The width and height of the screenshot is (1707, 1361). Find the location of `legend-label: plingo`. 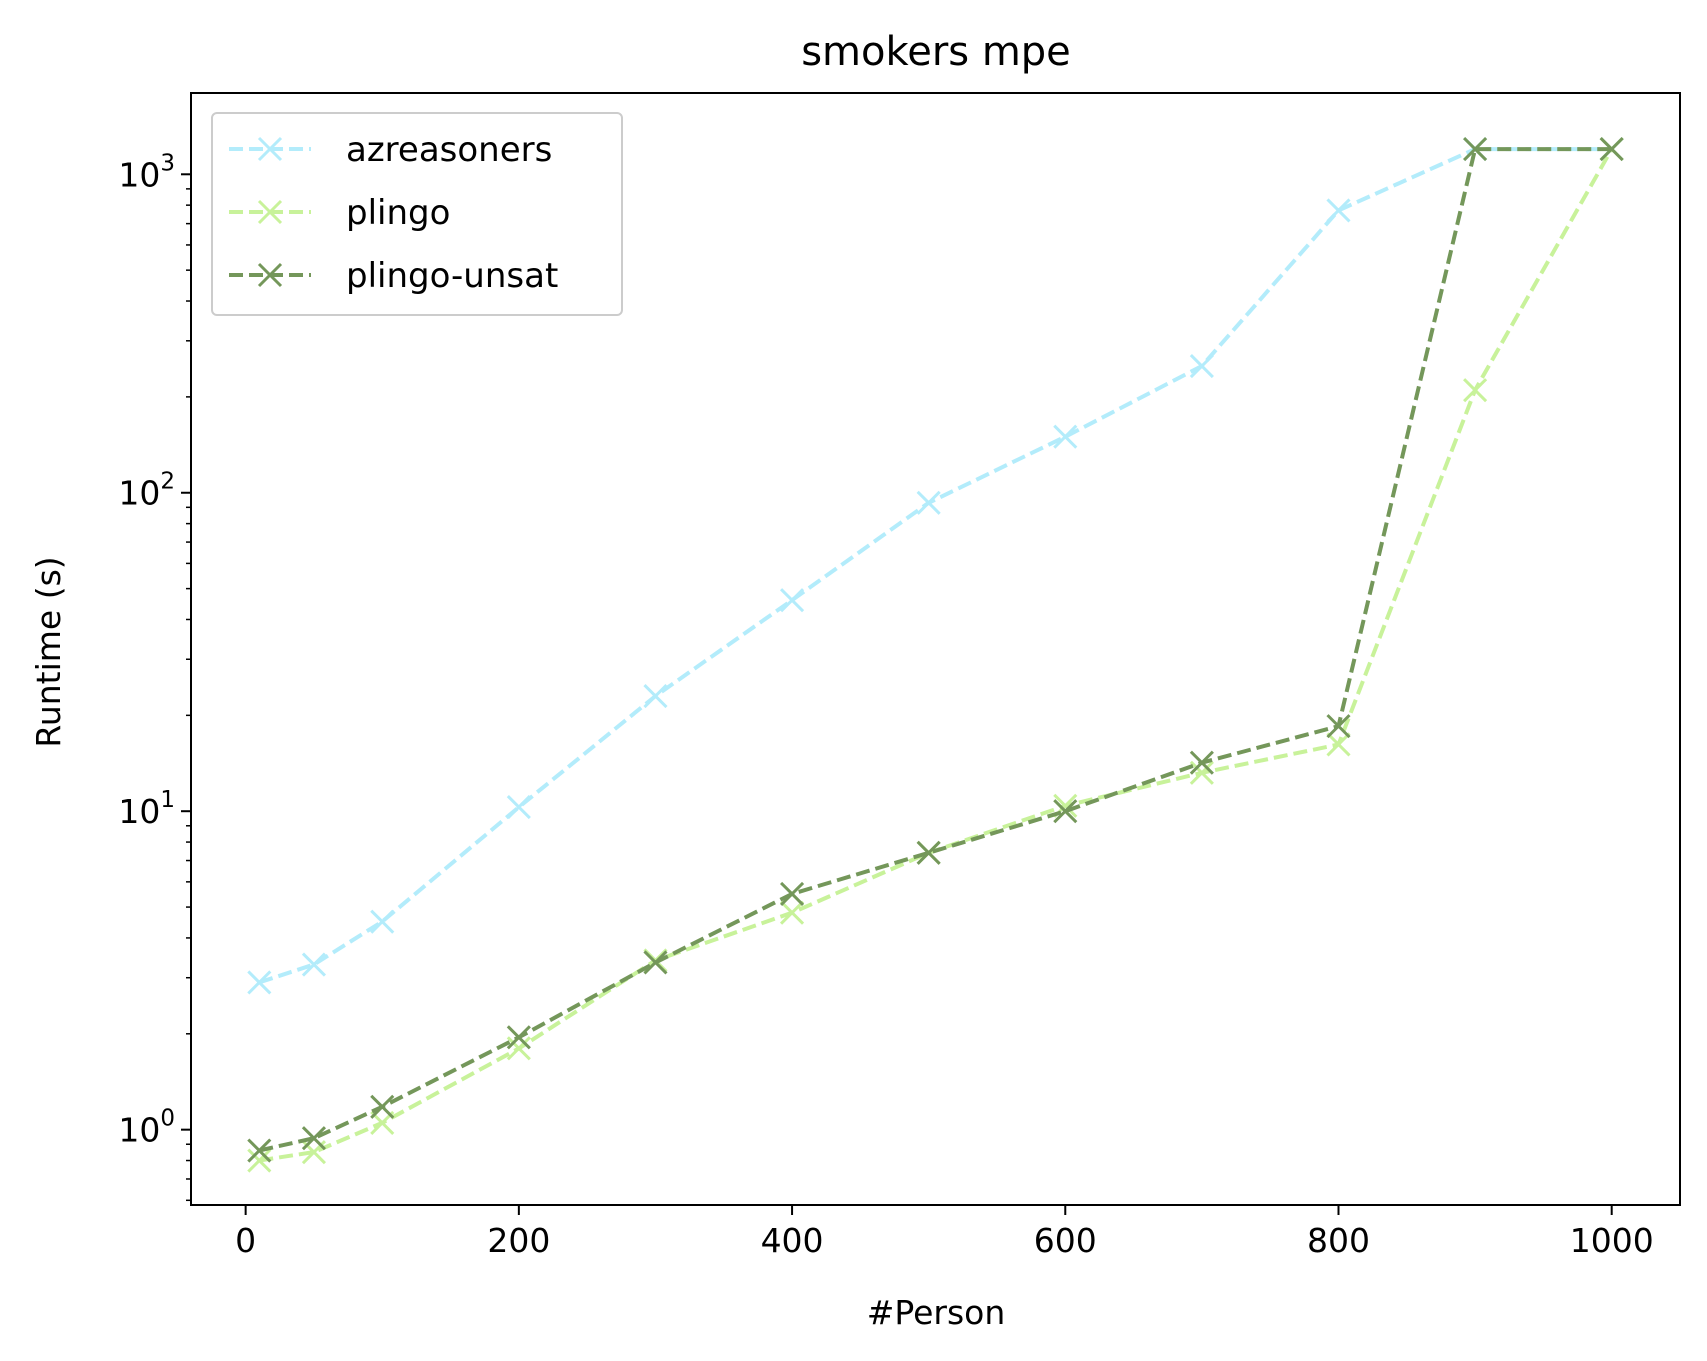

legend-label: plingo is located at coordinates (398, 213).